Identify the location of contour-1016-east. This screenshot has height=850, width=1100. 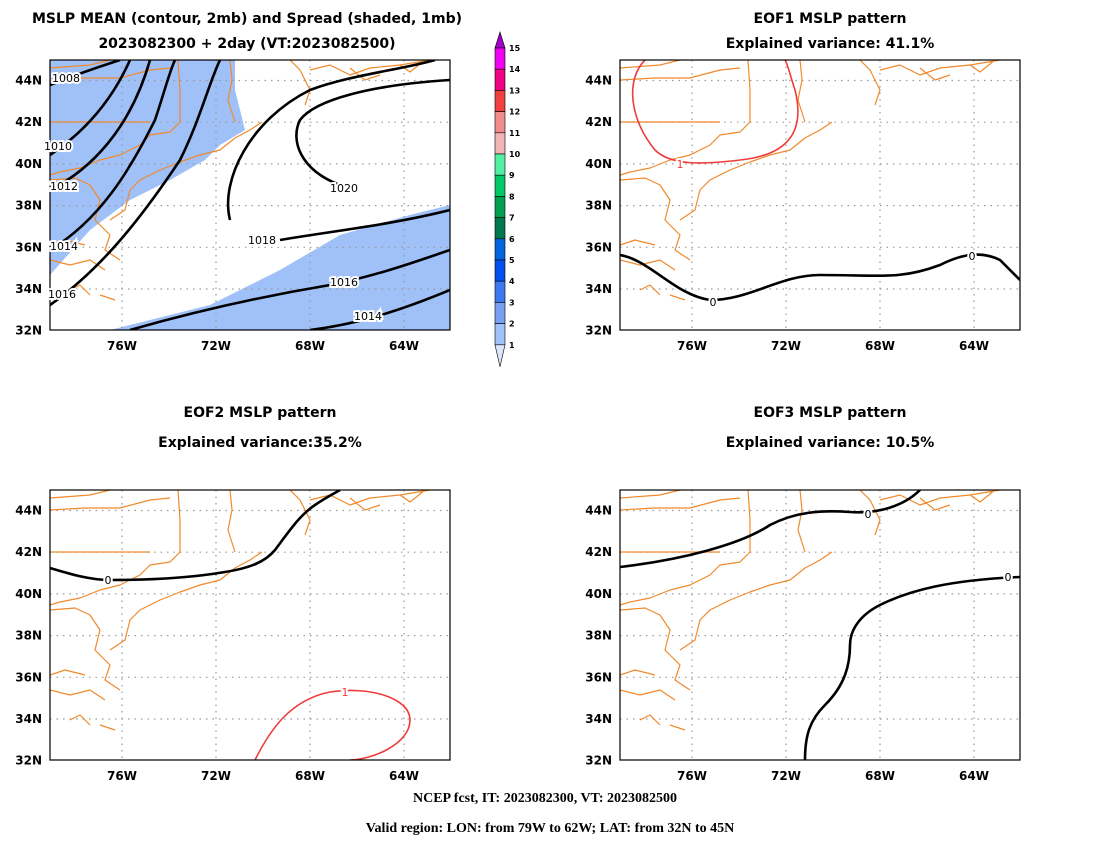
(289, 289).